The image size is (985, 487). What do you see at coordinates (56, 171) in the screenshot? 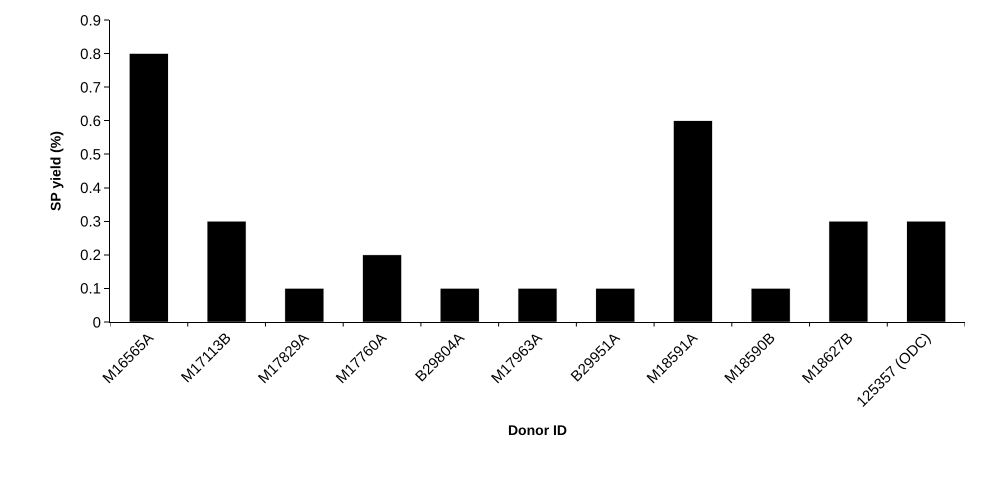
I see `y-axis-title: SP yield (%)` at bounding box center [56, 171].